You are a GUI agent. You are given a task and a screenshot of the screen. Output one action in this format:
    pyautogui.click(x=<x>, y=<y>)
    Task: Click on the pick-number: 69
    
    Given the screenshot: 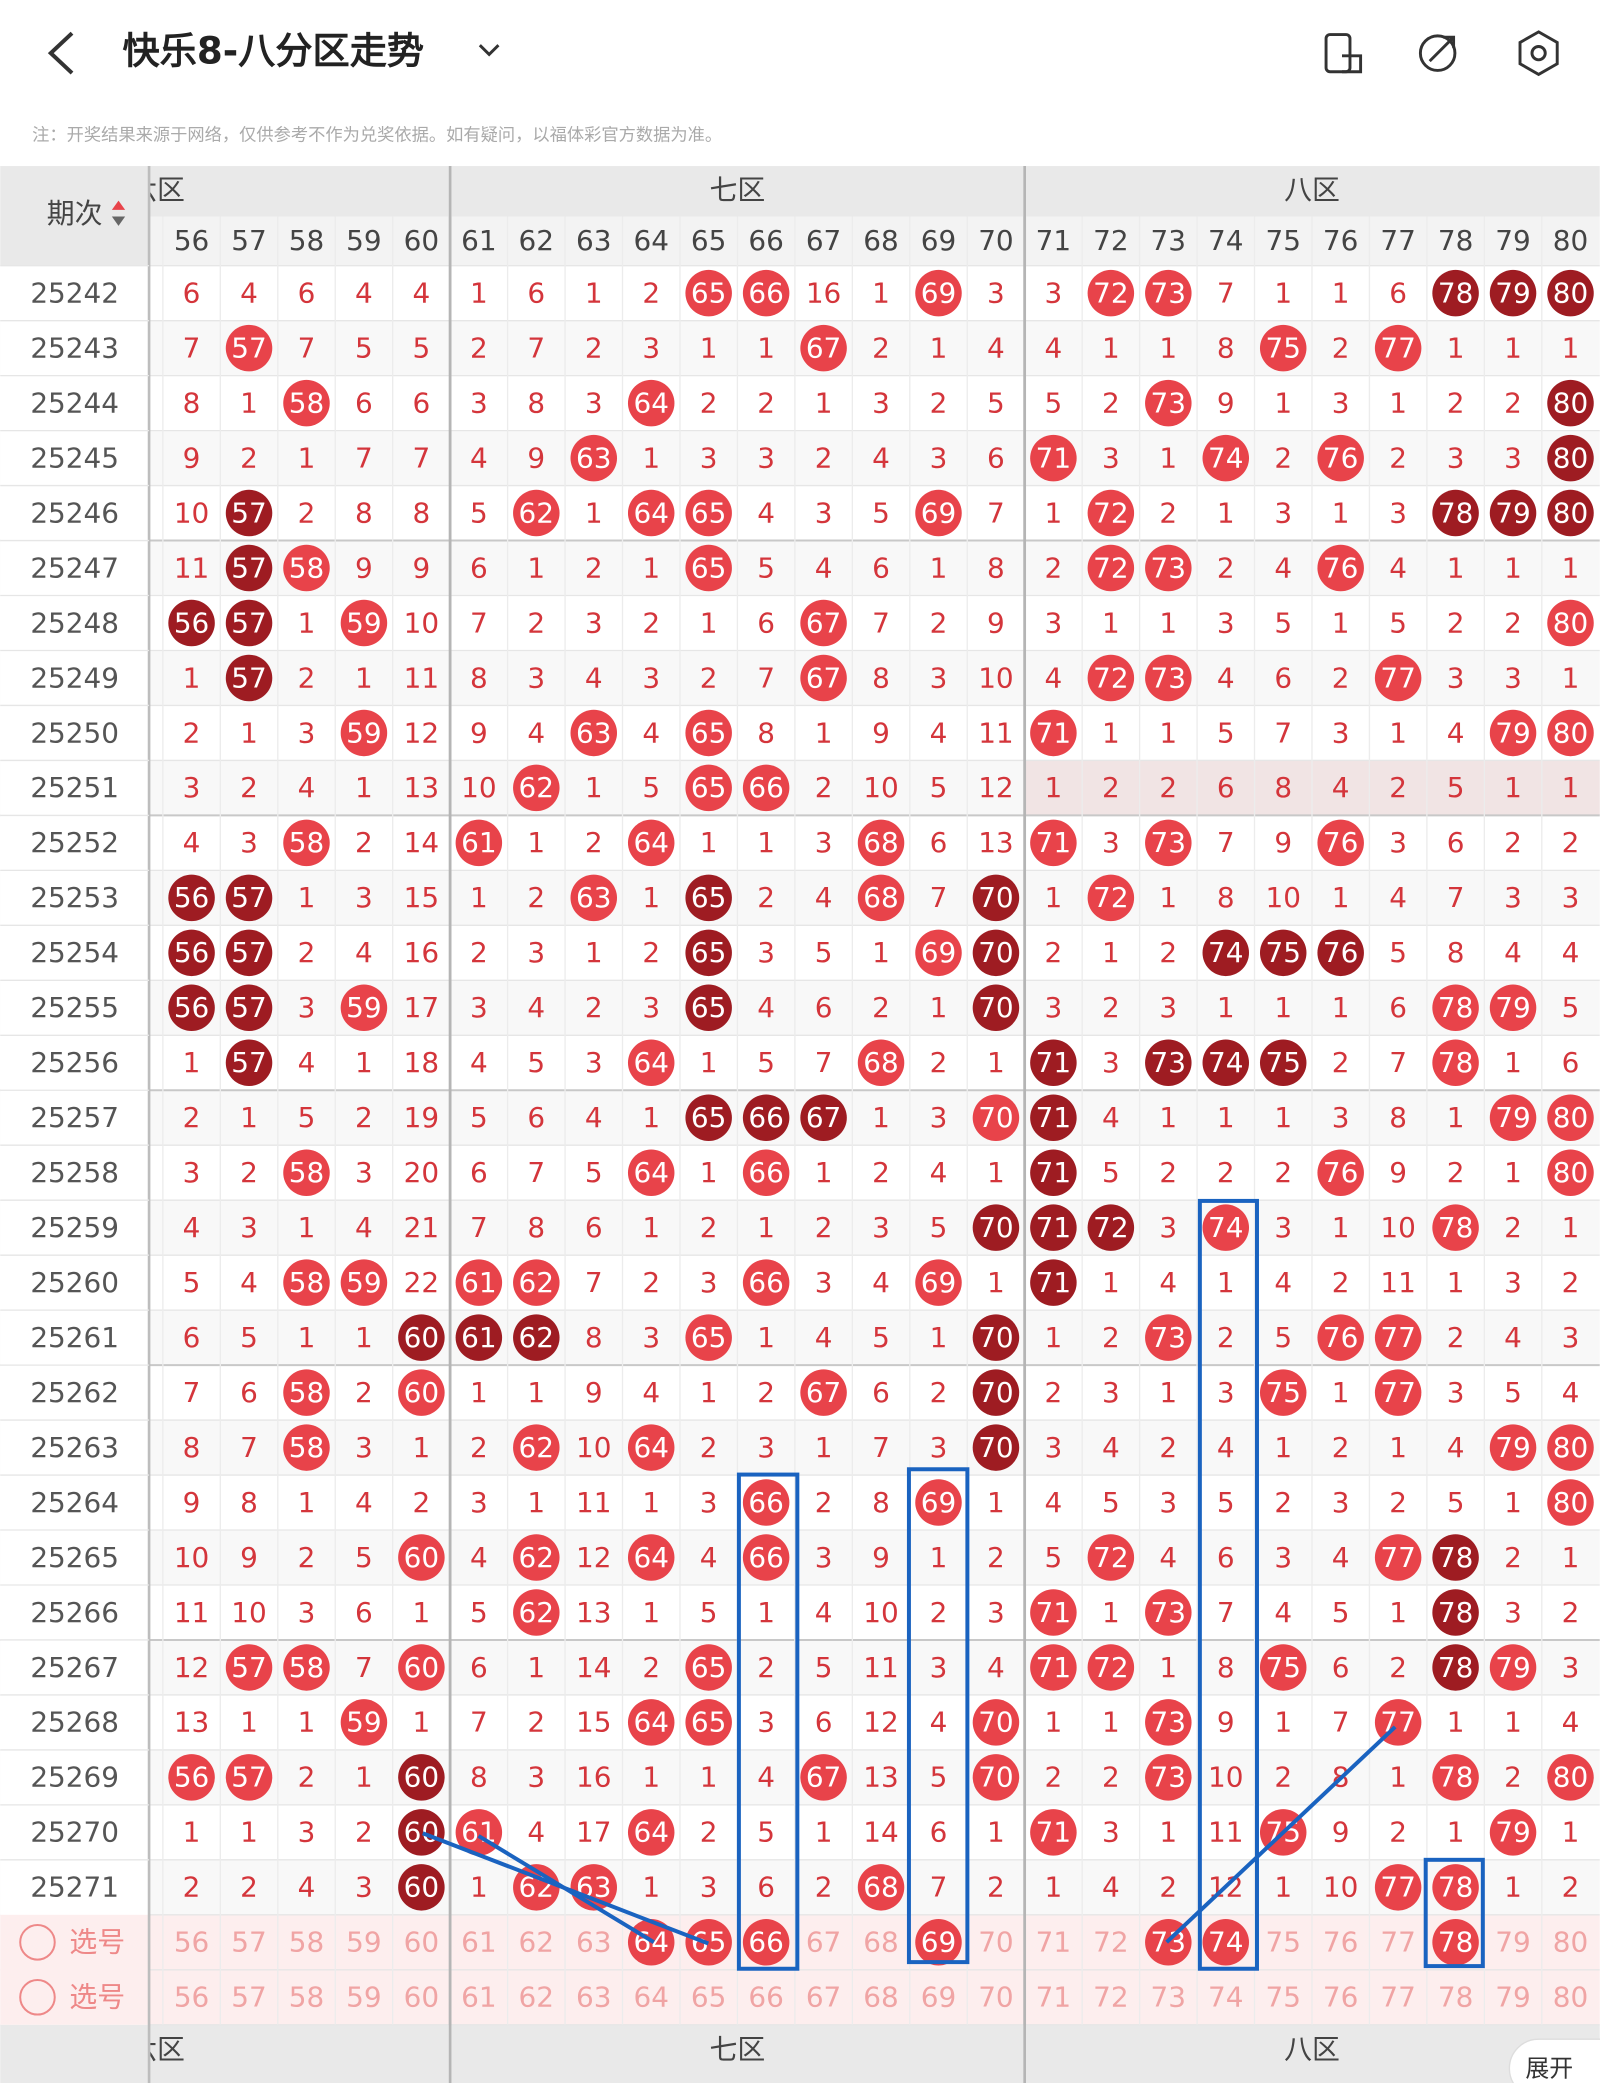 What is the action you would take?
    pyautogui.click(x=938, y=1997)
    